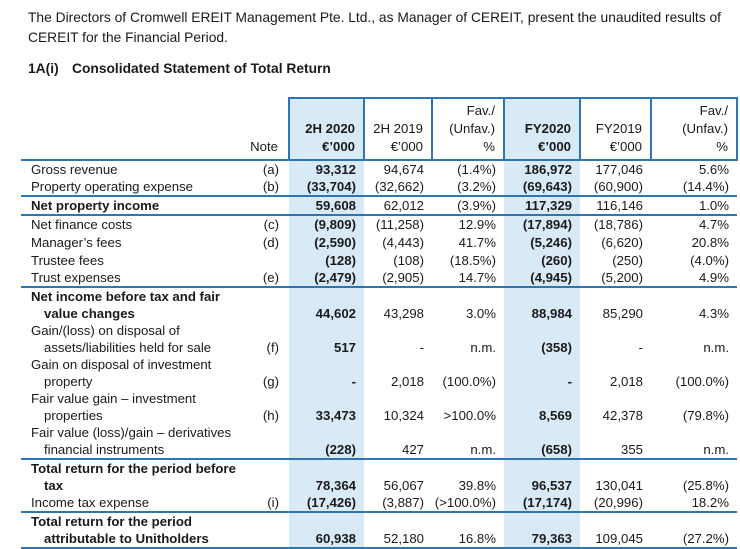 This screenshot has height=549, width=740. What do you see at coordinates (133, 477) in the screenshot?
I see `row-label: Total return for the period before tax` at bounding box center [133, 477].